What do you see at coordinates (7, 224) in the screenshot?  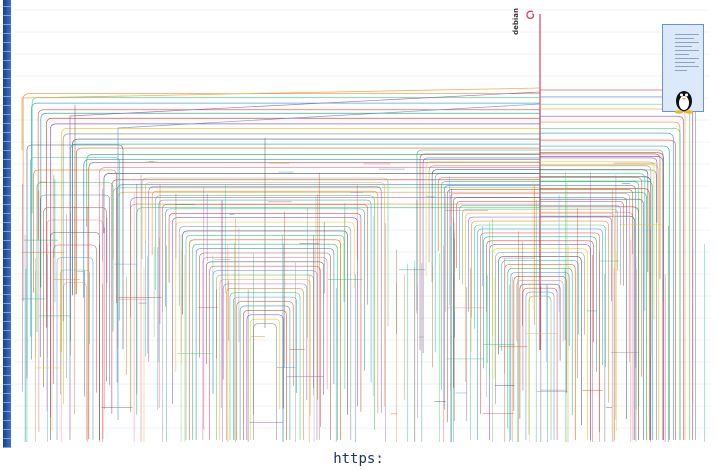 I see `left-timeline-ruler` at bounding box center [7, 224].